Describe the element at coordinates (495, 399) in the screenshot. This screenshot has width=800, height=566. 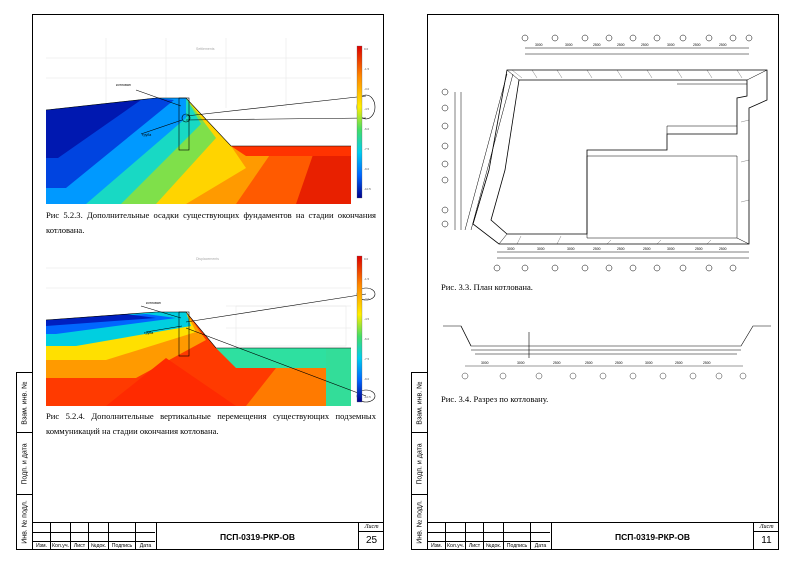
I see `figure-3-4-caption: Рис. 3.4. Разрез по котловану.` at that location.